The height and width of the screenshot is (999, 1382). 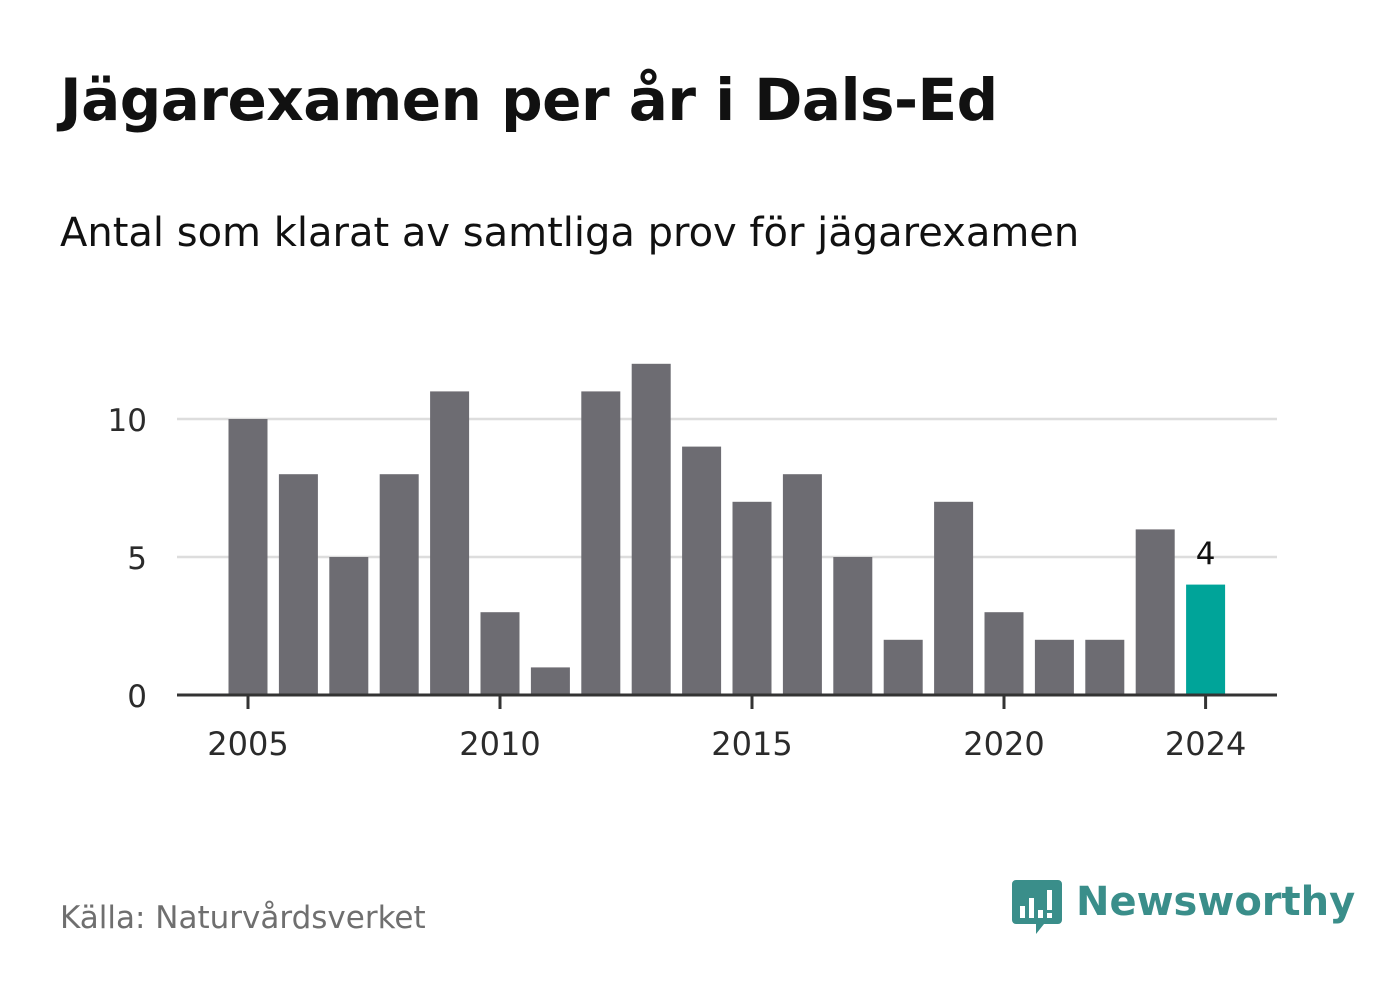 I want to click on x-tick-label: 2020, so click(x=1003, y=744).